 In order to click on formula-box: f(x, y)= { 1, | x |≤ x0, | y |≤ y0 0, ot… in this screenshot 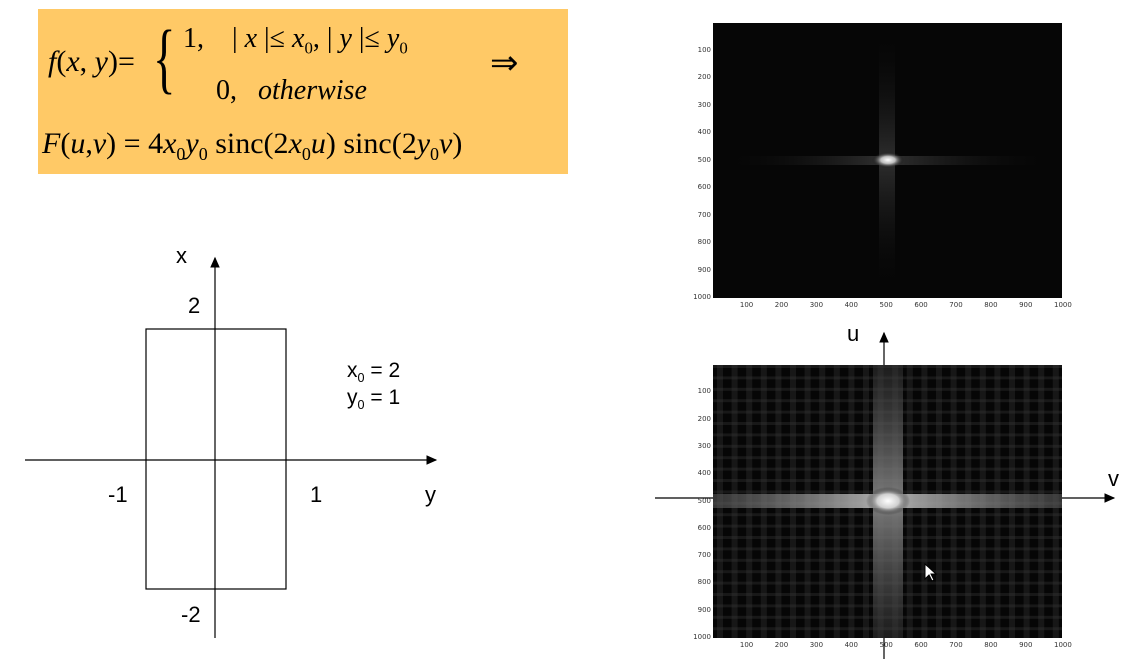, I will do `click(303, 91)`.